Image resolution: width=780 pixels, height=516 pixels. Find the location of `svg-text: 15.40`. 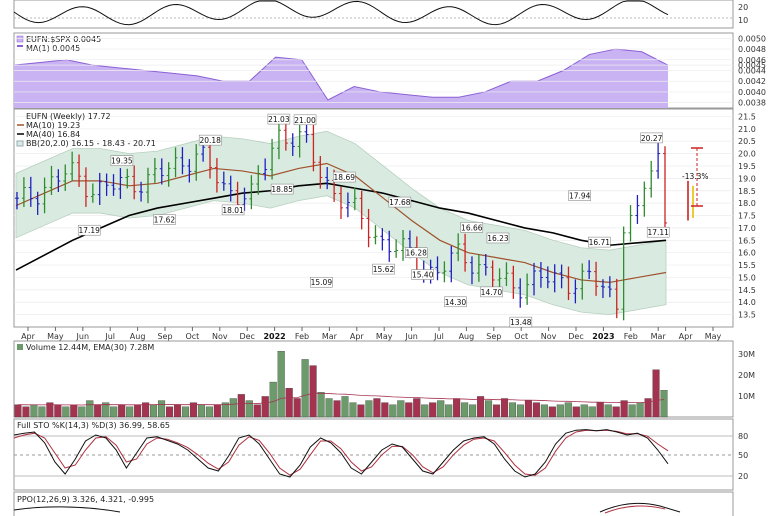

svg-text: 15.40 is located at coordinates (423, 275).